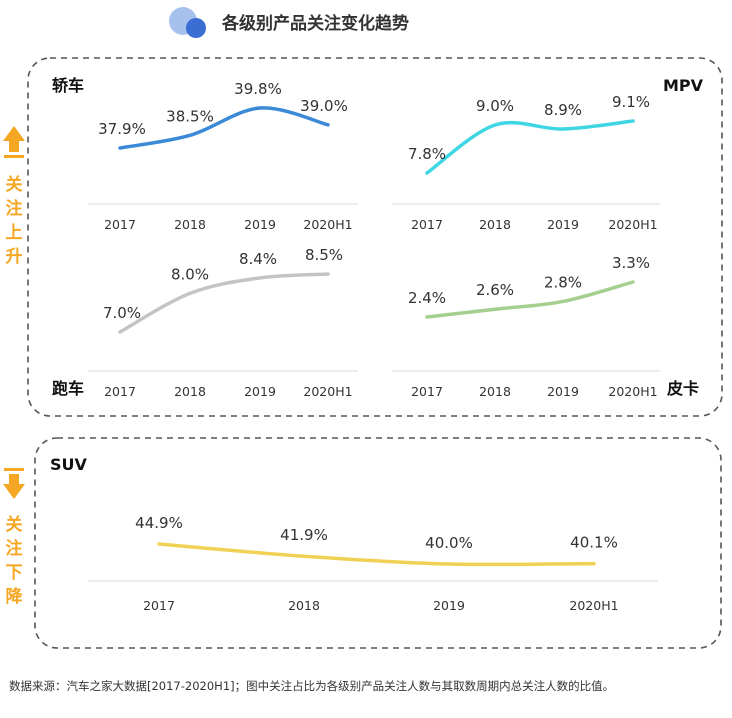 The width and height of the screenshot is (732, 718). Describe the element at coordinates (122, 129) in the screenshot. I see `data-label-sedan-0: 37.9%` at that location.